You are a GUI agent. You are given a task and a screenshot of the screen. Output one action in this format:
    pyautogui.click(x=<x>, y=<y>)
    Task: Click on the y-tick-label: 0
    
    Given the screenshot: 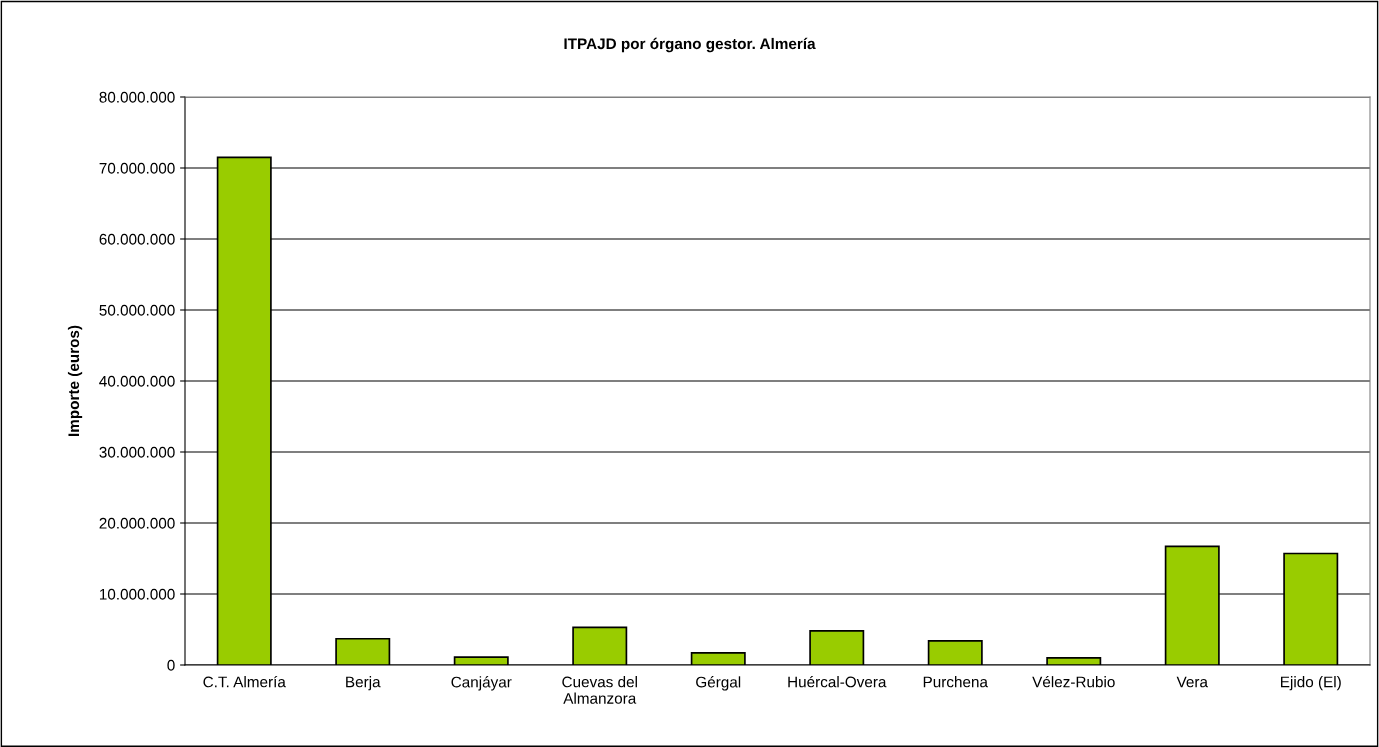 What is the action you would take?
    pyautogui.click(x=171, y=665)
    